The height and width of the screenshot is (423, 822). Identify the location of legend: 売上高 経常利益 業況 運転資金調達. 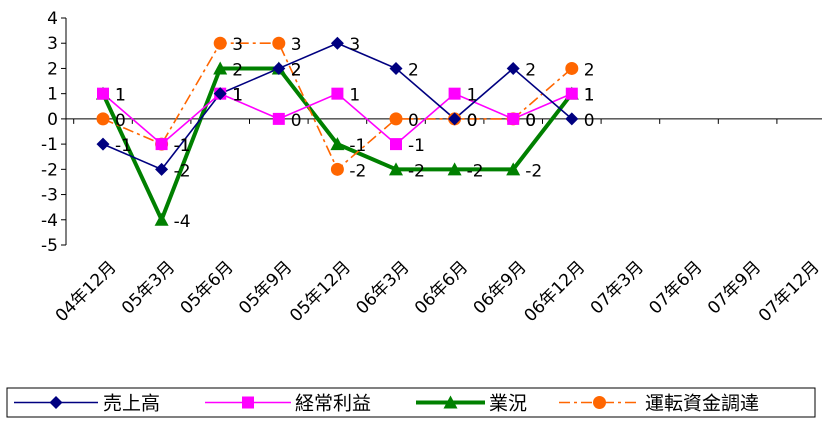
(411, 402).